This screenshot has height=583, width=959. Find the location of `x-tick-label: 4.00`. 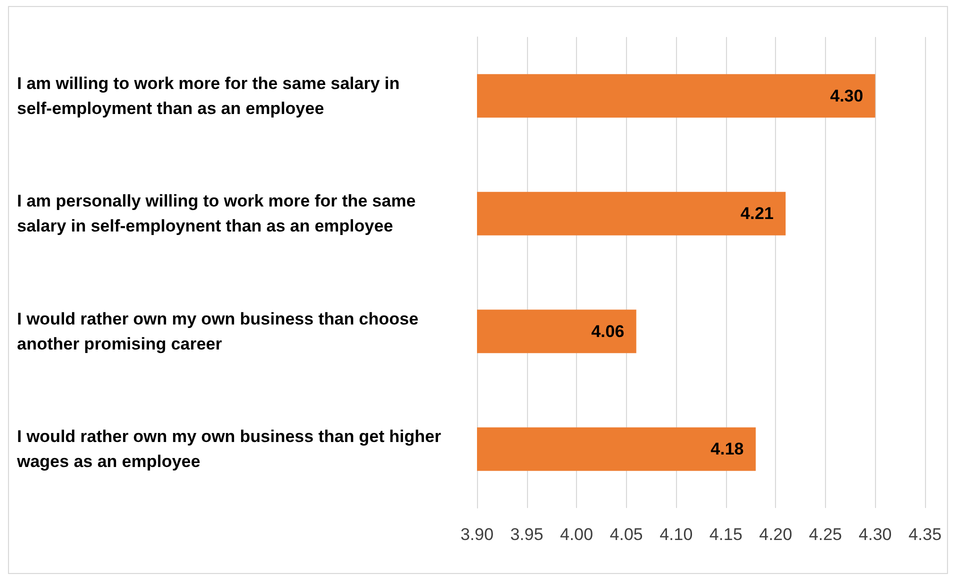

x-tick-label: 4.00 is located at coordinates (577, 534).